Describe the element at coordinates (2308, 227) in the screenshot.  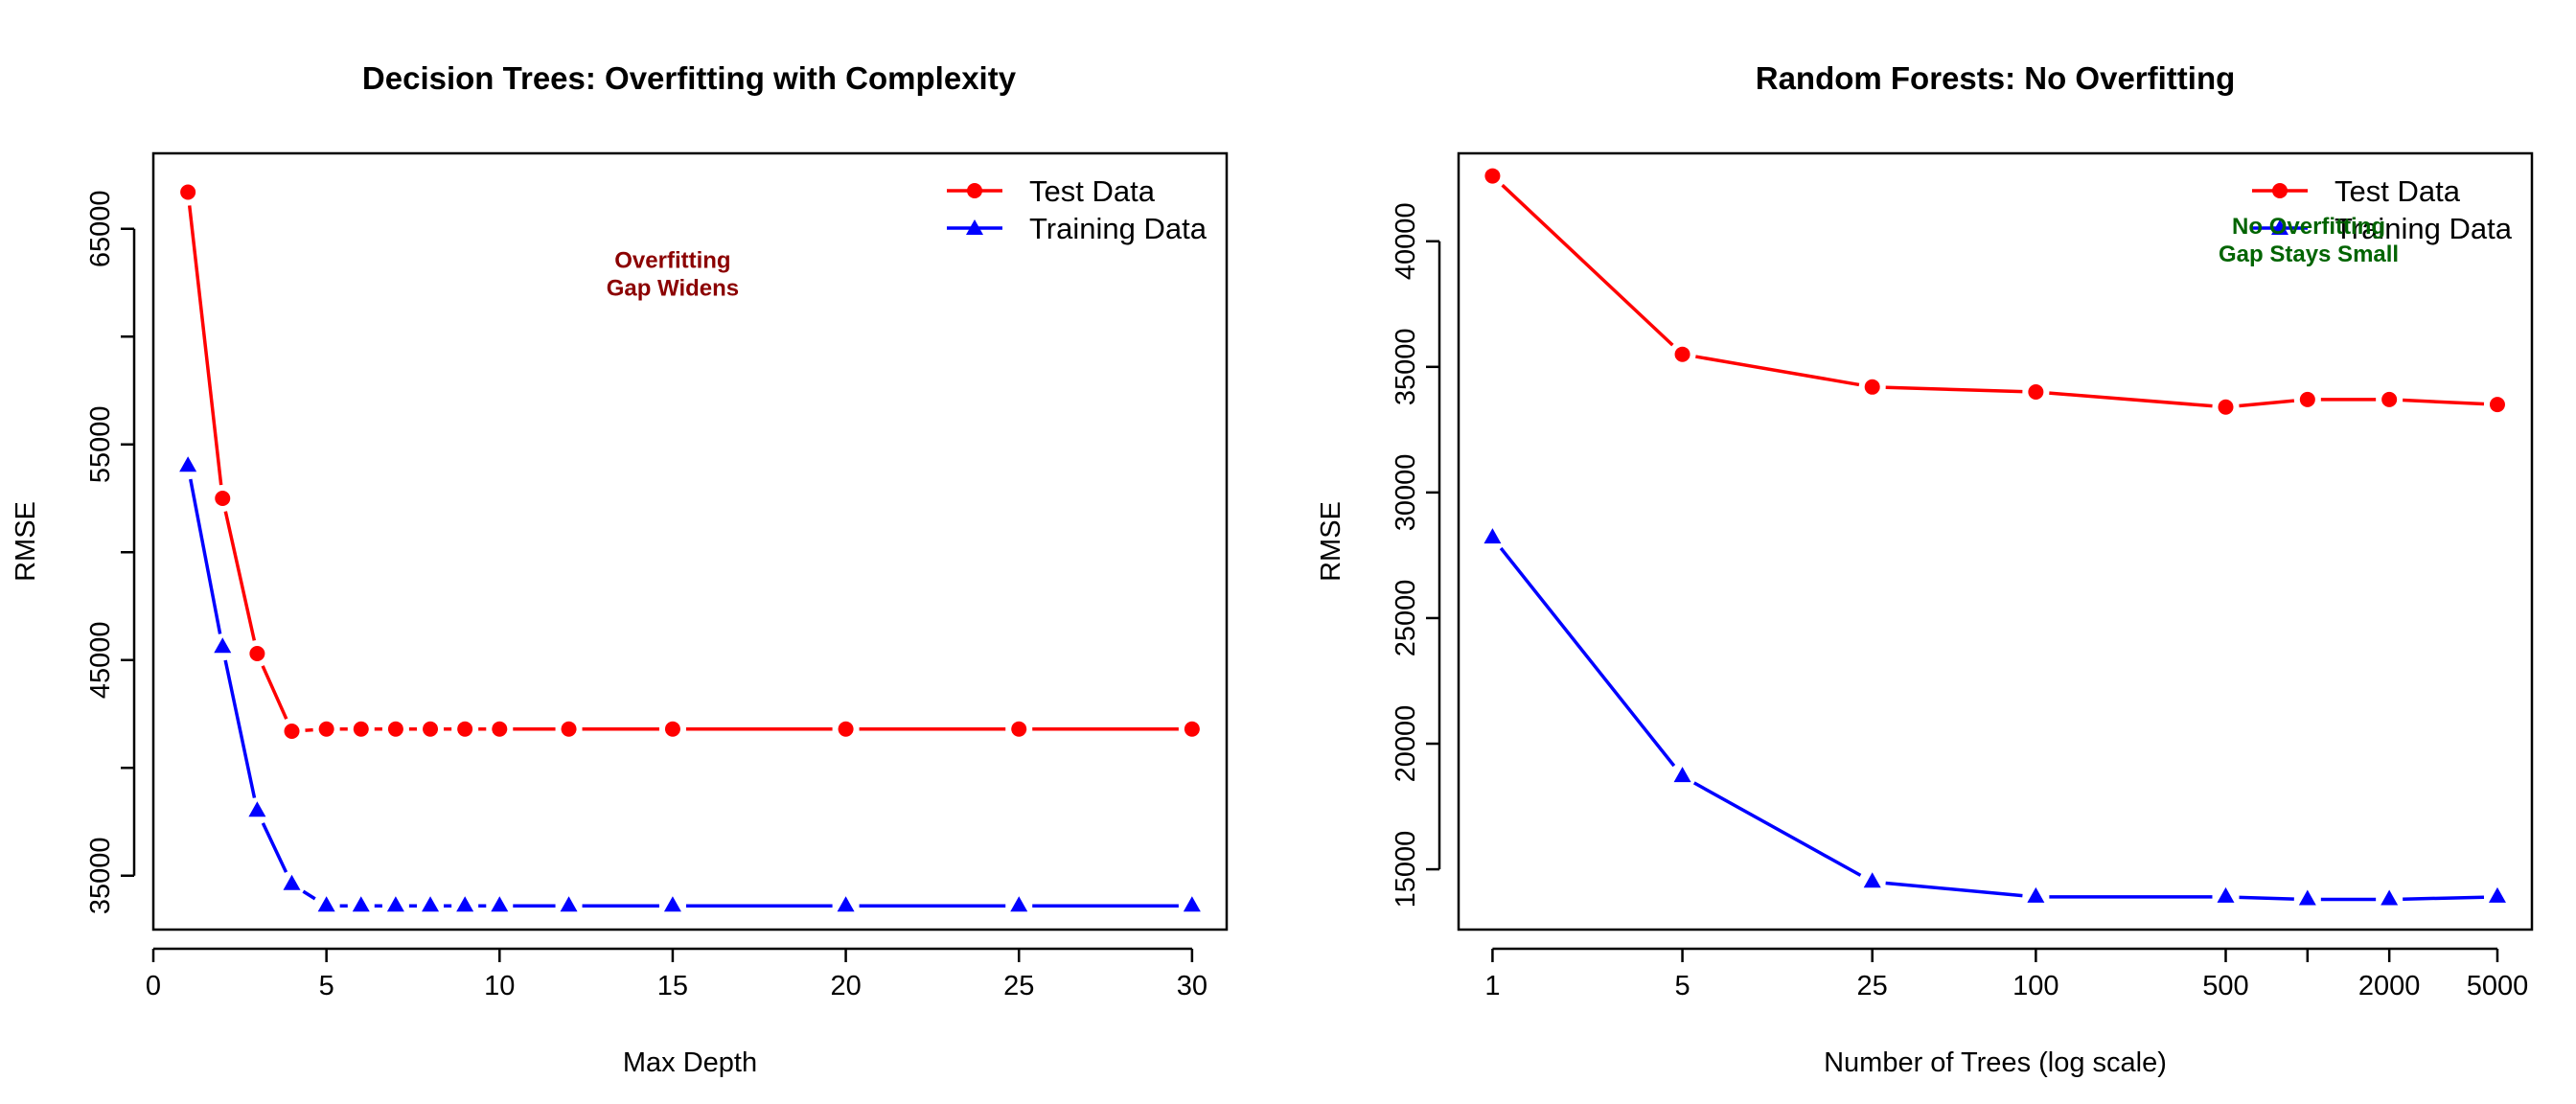
I see `annotation-line: No Overfitting` at that location.